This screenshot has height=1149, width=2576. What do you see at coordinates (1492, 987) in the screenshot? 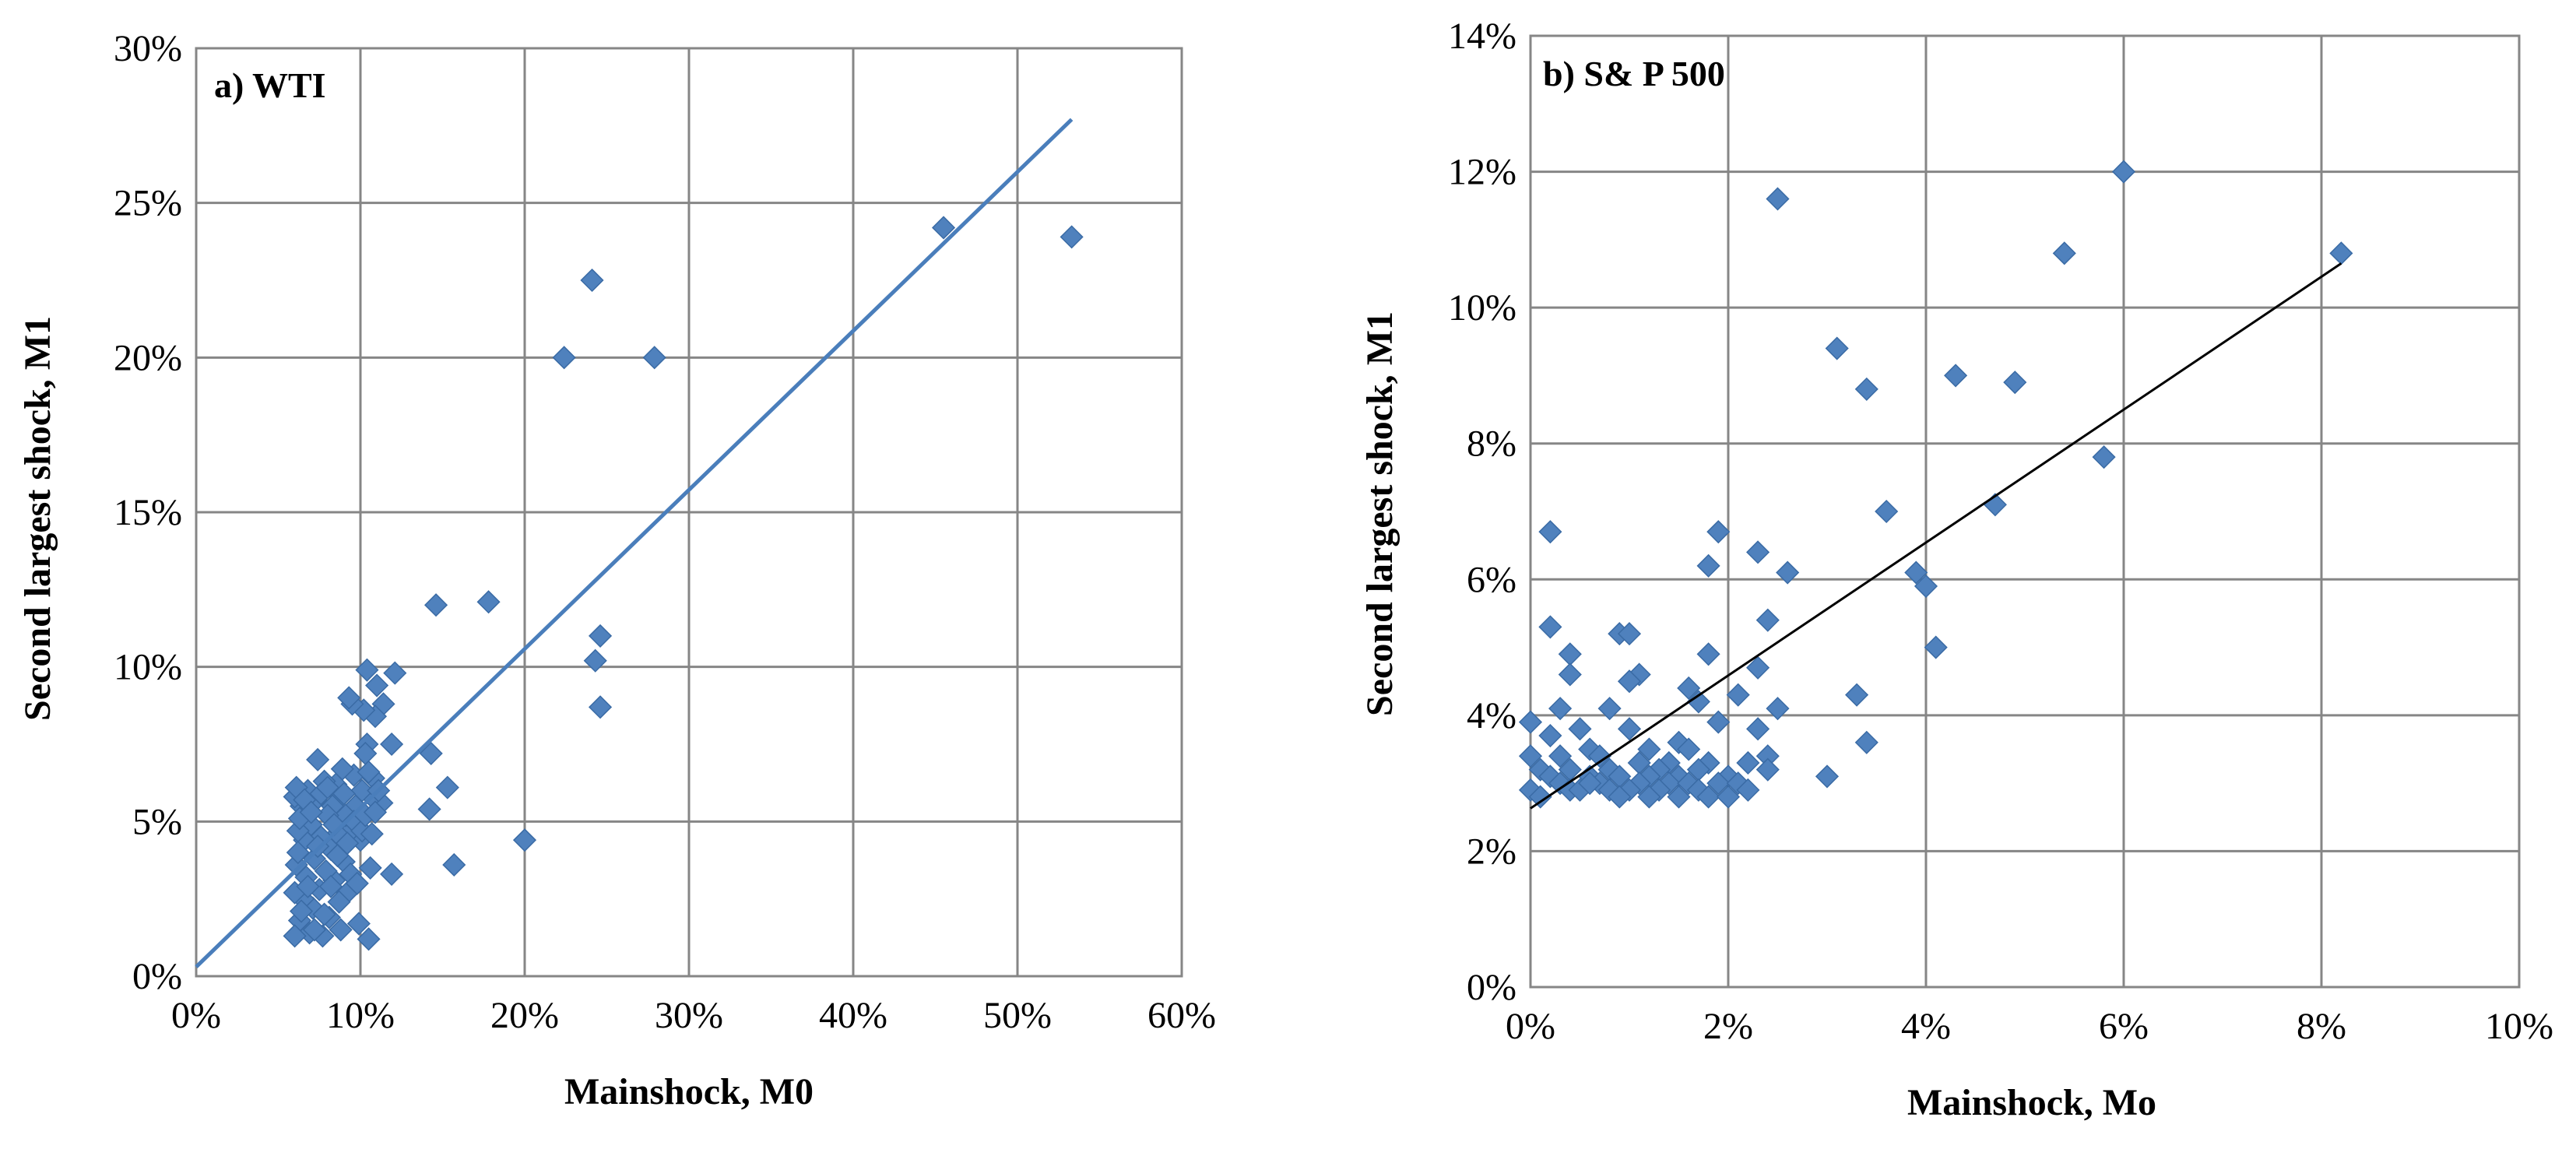
I see `sp500-y-tick-label: 0%` at bounding box center [1492, 987].